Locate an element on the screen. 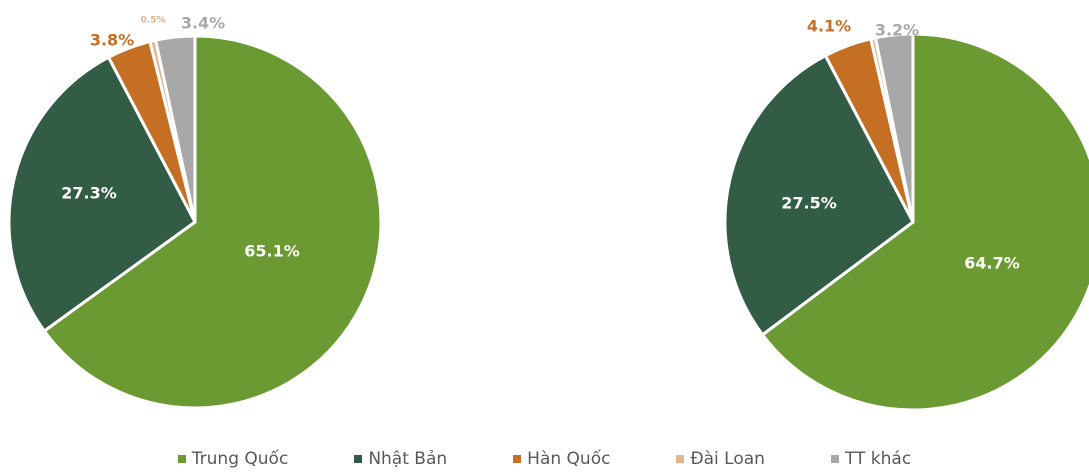 The height and width of the screenshot is (472, 1089). legend-label: Trung Quốc is located at coordinates (240, 459).